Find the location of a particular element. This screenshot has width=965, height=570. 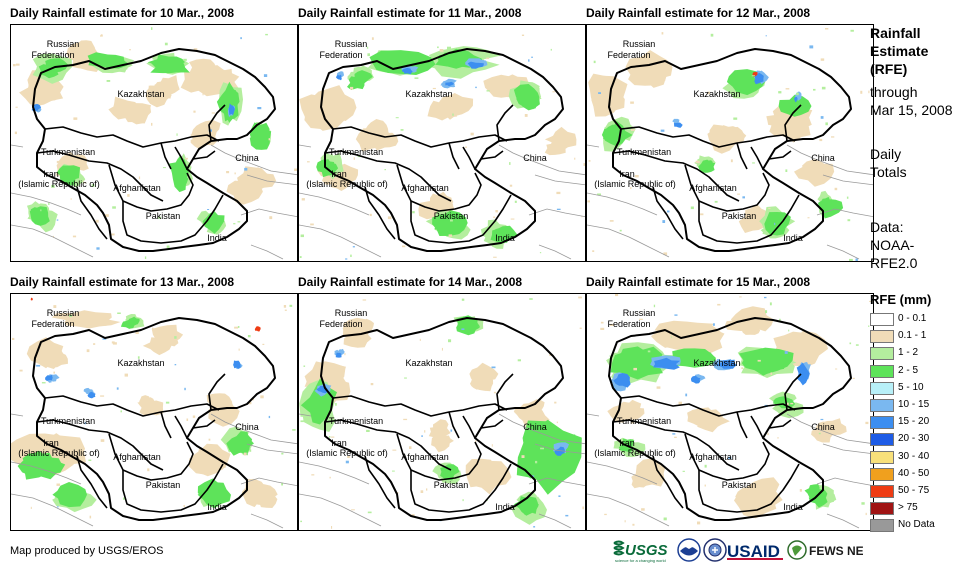

country-label-iran-2: (Islamic Republic of) is located at coordinates (347, 184).